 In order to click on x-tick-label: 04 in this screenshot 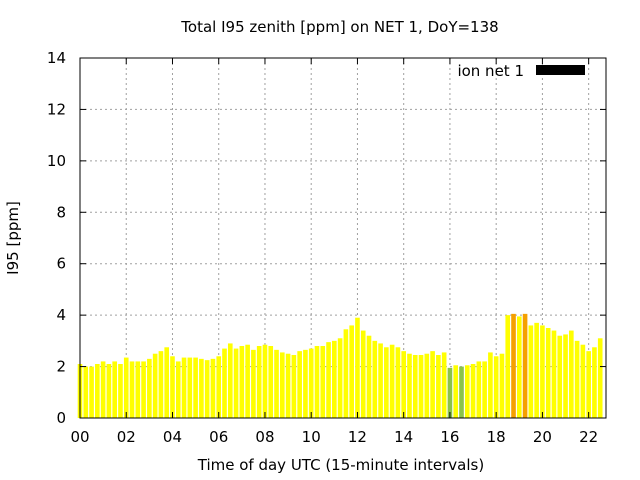, I will do `click(172, 437)`.